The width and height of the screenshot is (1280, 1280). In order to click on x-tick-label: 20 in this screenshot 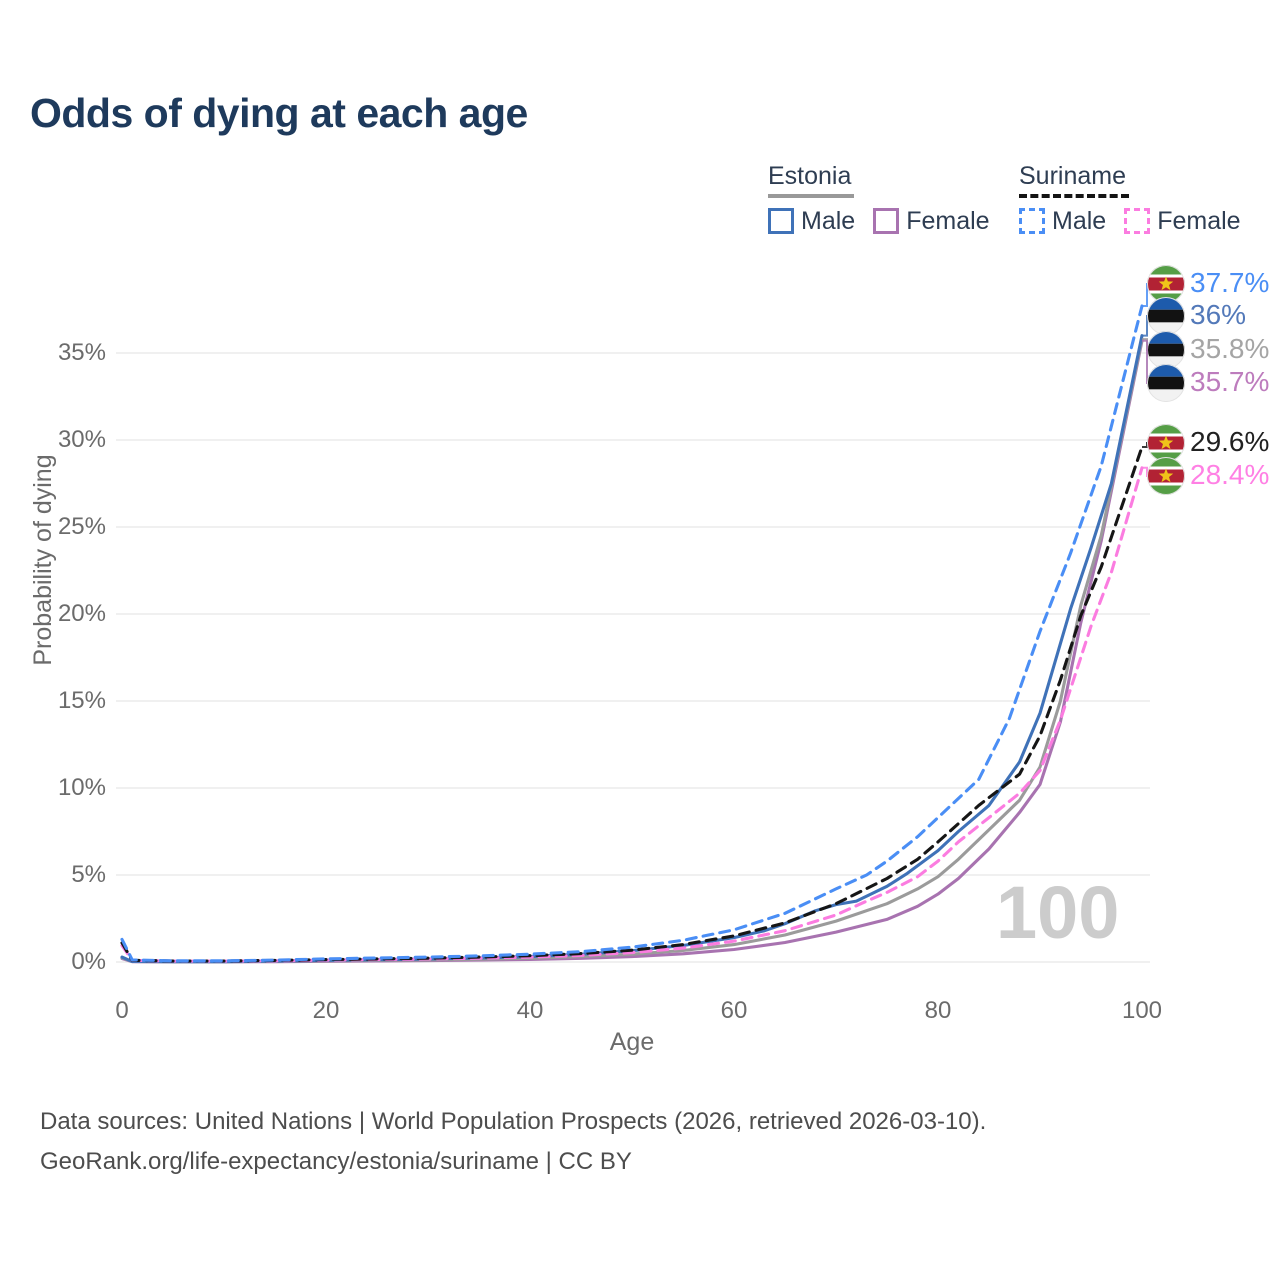, I will do `click(326, 1010)`.